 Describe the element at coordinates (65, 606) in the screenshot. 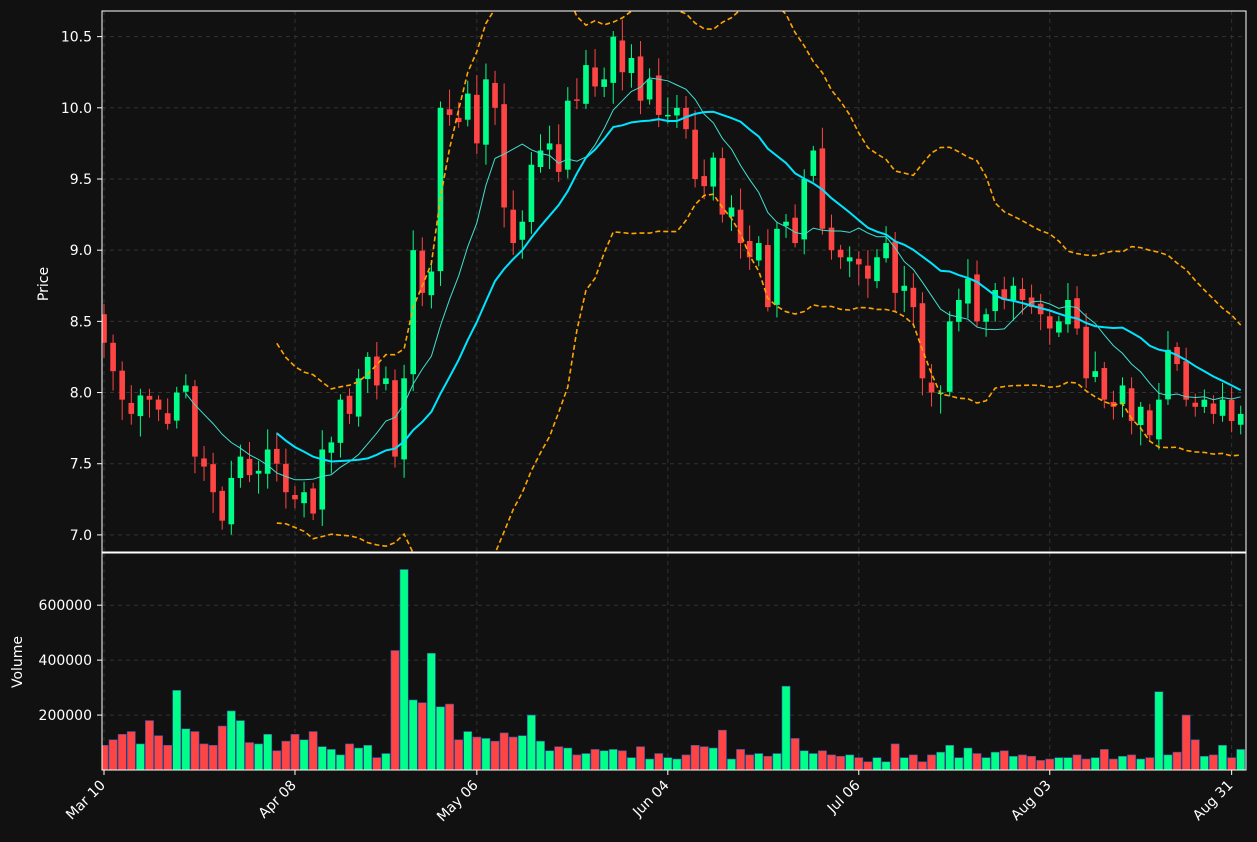

I see `volume-tick-label: 600000` at that location.